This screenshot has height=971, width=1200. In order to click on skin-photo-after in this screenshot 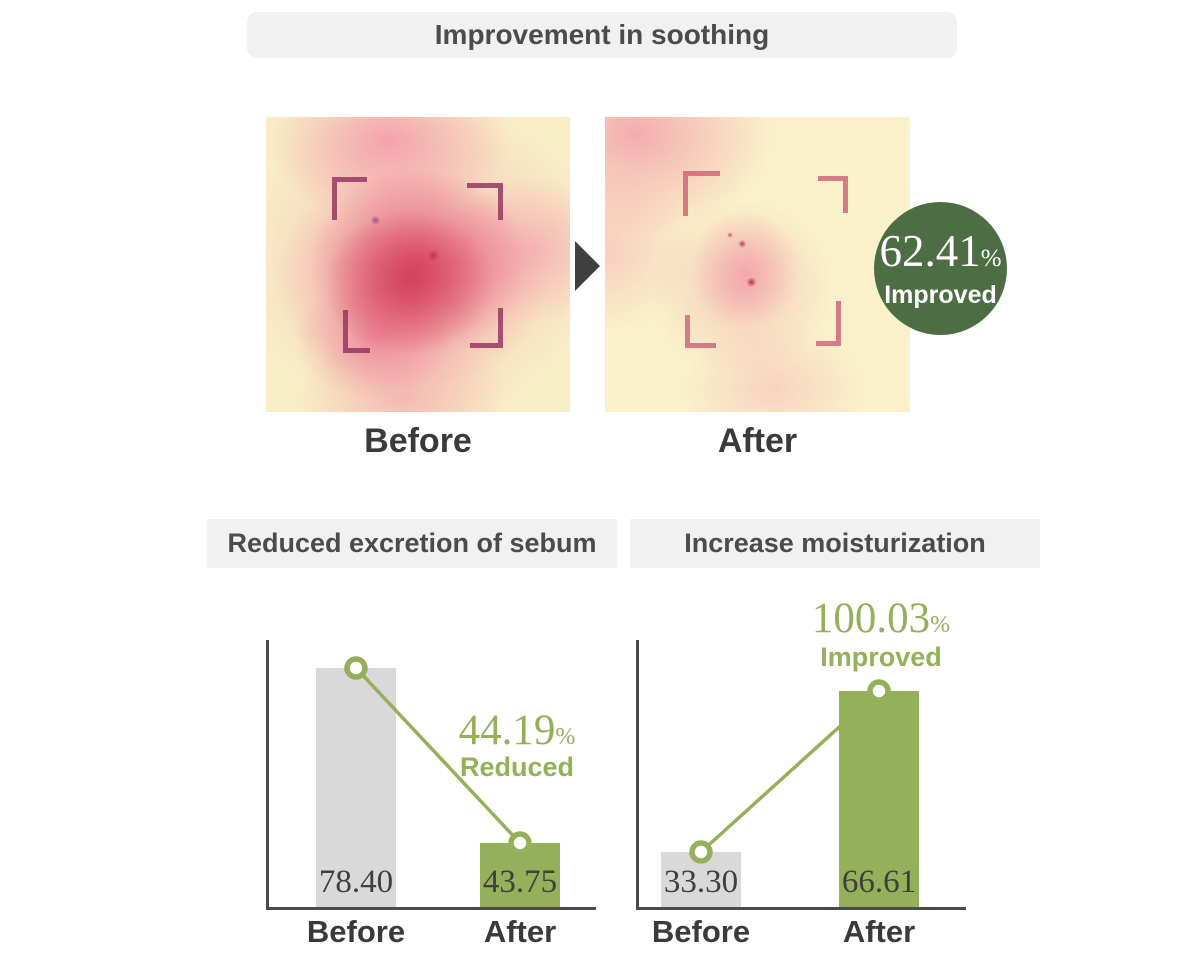, I will do `click(757, 264)`.